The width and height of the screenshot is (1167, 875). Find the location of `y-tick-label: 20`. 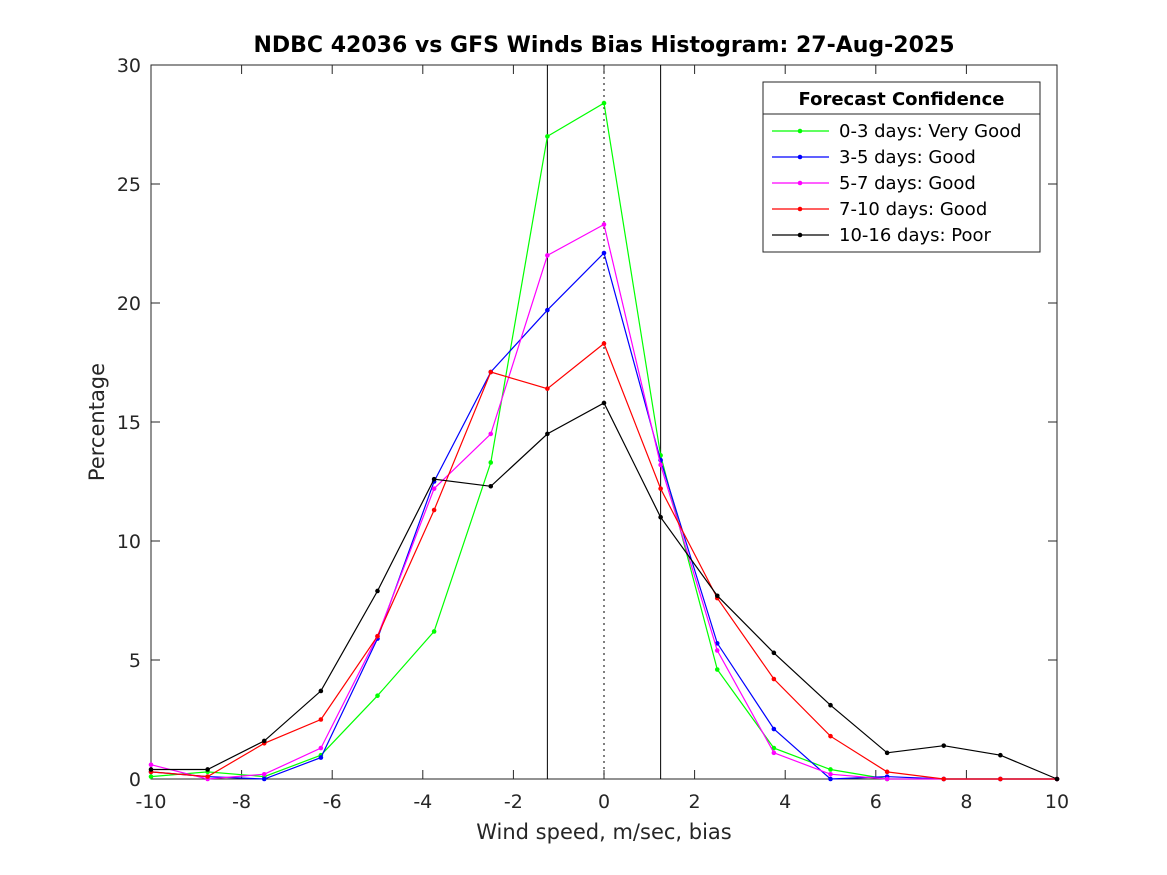

y-tick-label: 20 is located at coordinates (129, 304).